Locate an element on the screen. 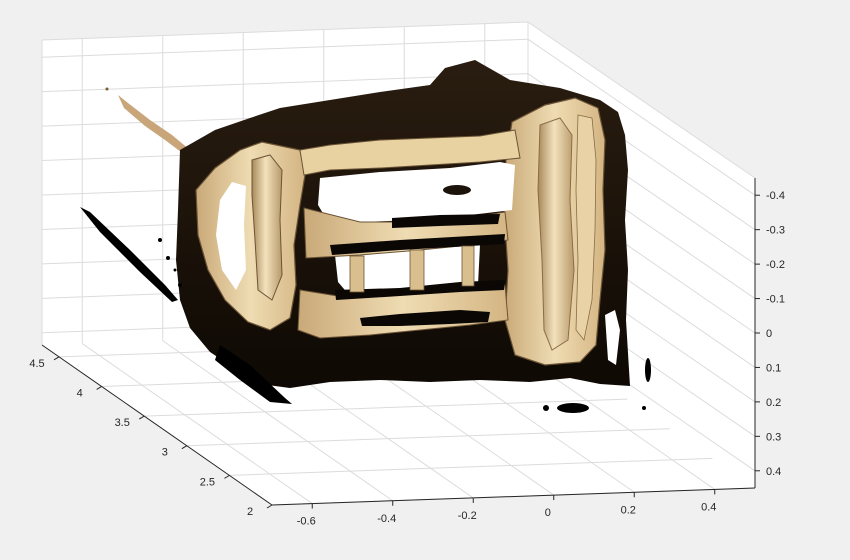 Image resolution: width=850 pixels, height=560 pixels. y-axis-line is located at coordinates (157, 425).